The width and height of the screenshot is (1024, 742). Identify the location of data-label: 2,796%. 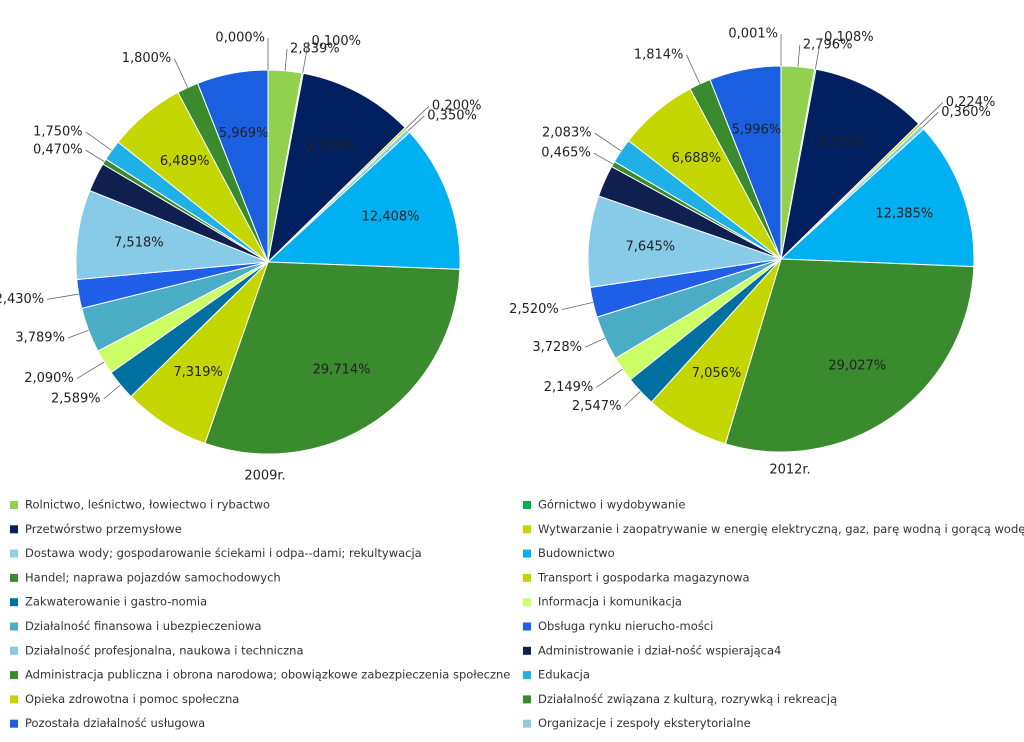
(828, 44).